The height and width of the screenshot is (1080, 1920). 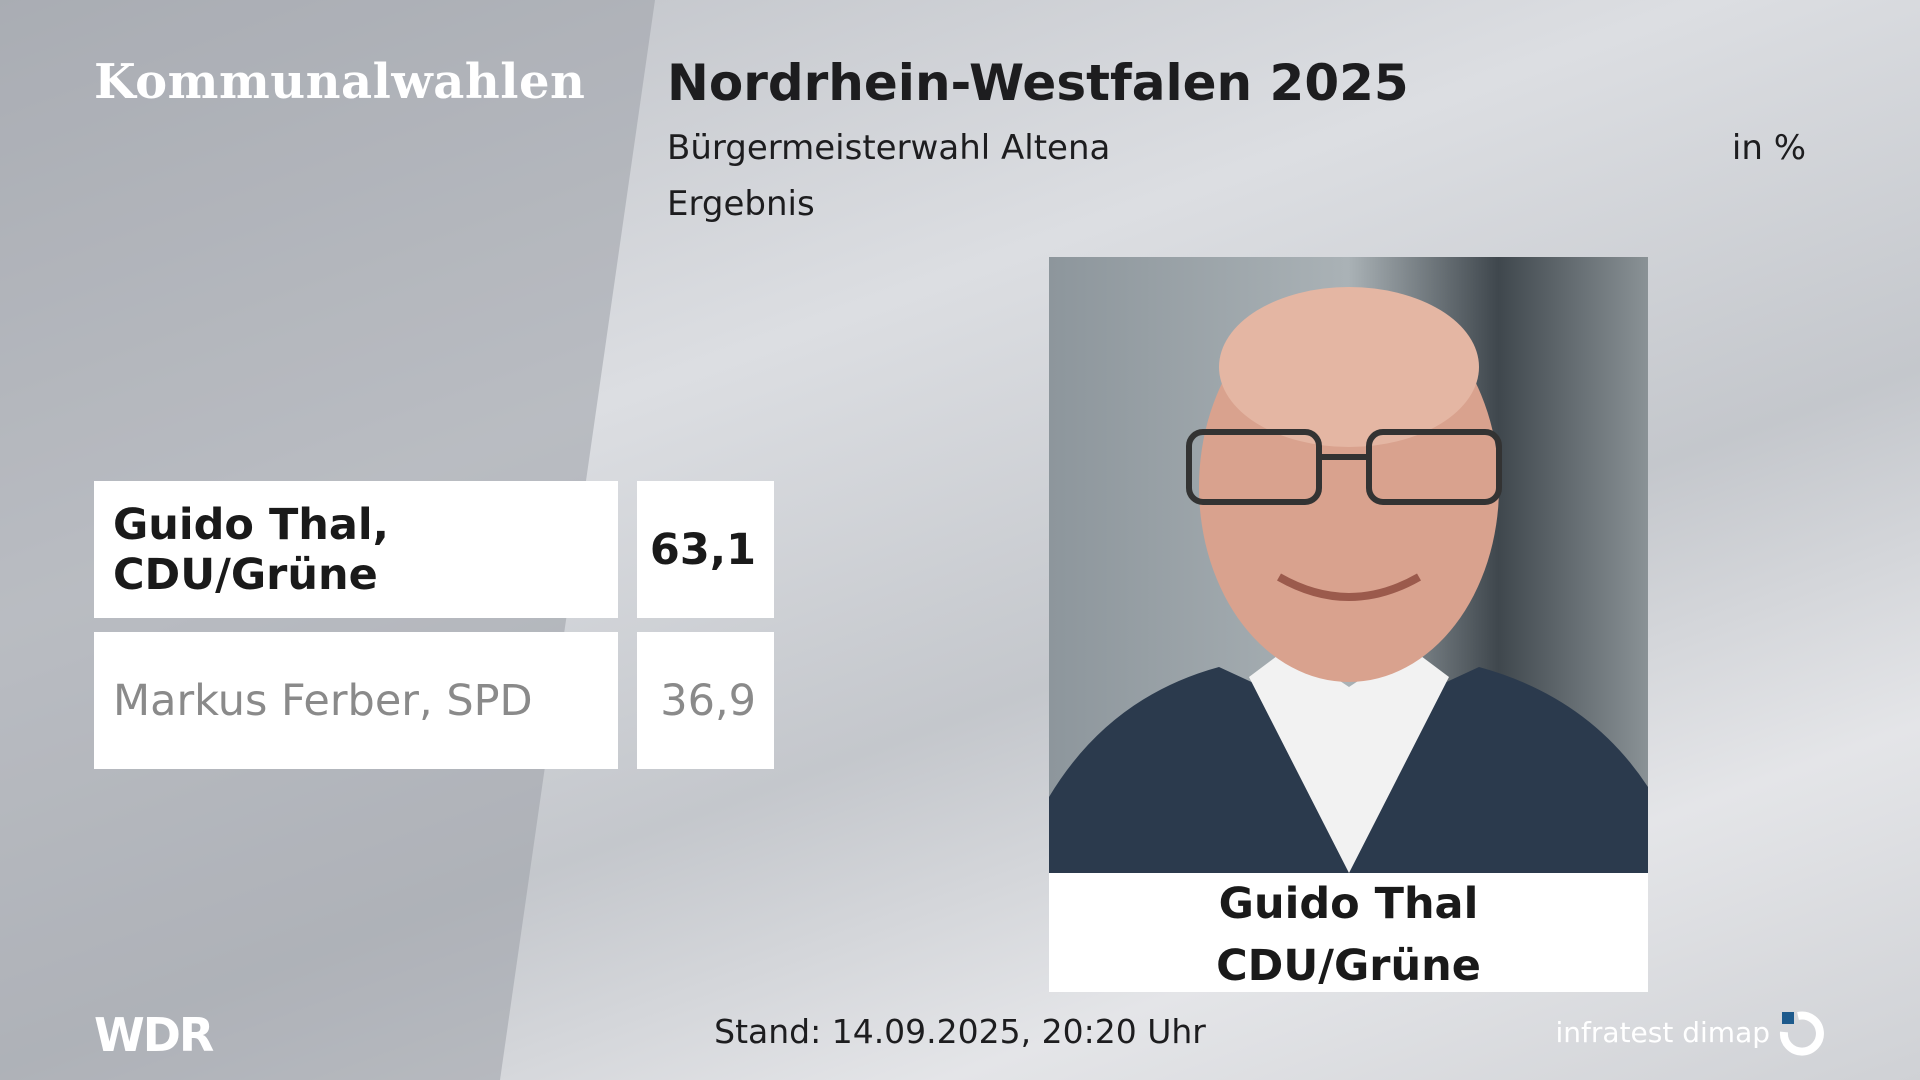 I want to click on candidate-value: 63,1, so click(x=705, y=549).